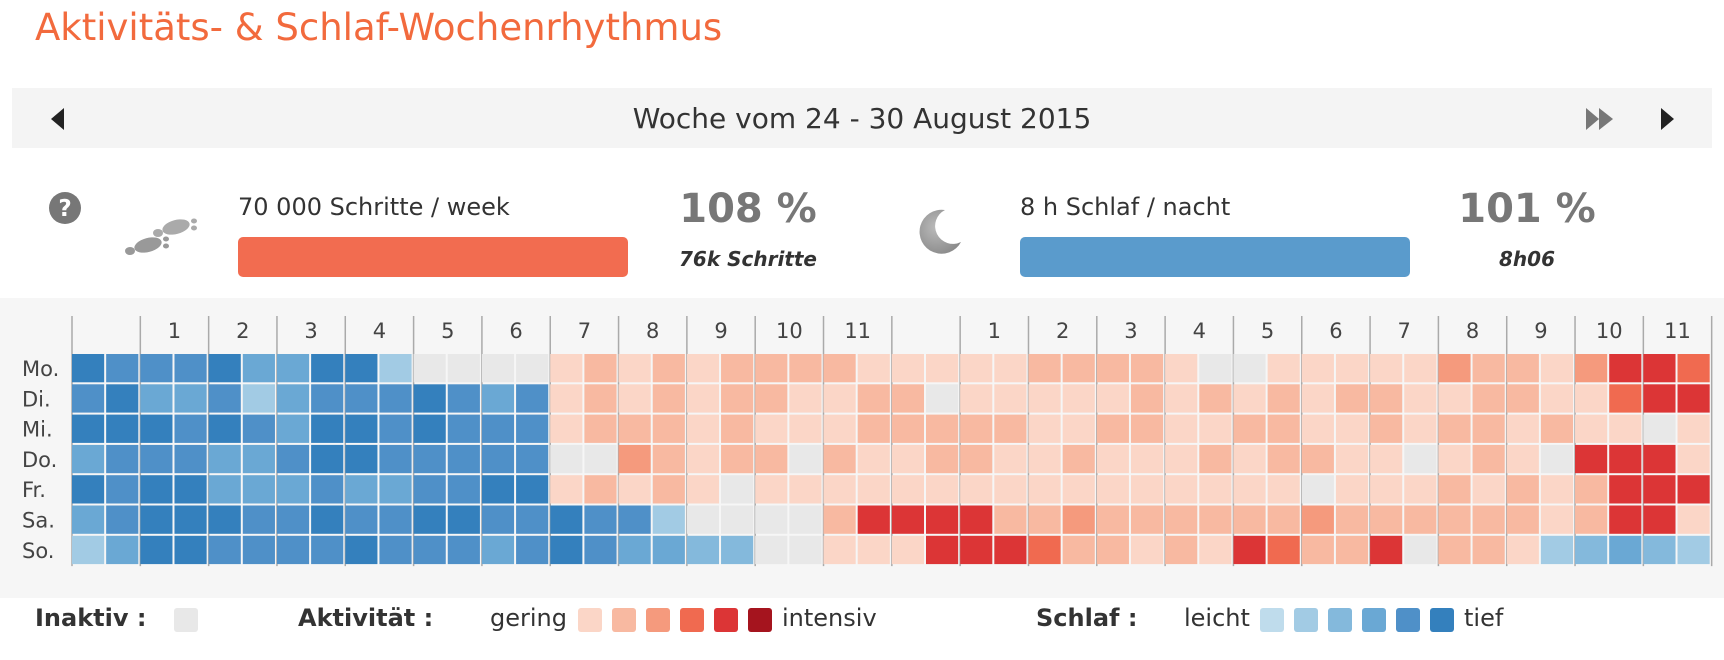  I want to click on fast-forward-icon, so click(1599, 119).